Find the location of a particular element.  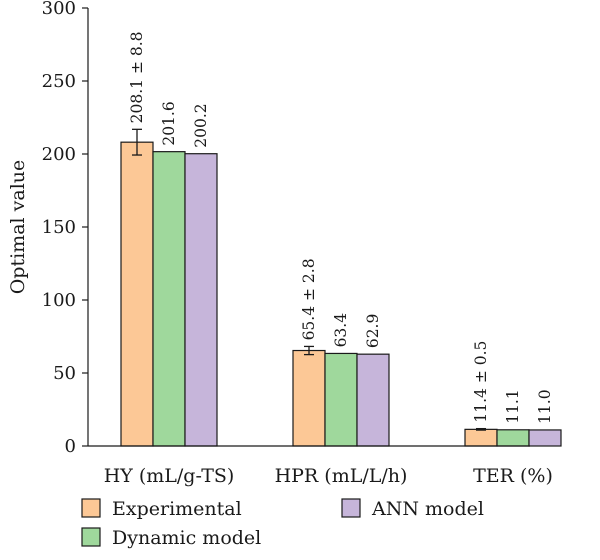

x-category-label: TER (%) is located at coordinates (513, 476).